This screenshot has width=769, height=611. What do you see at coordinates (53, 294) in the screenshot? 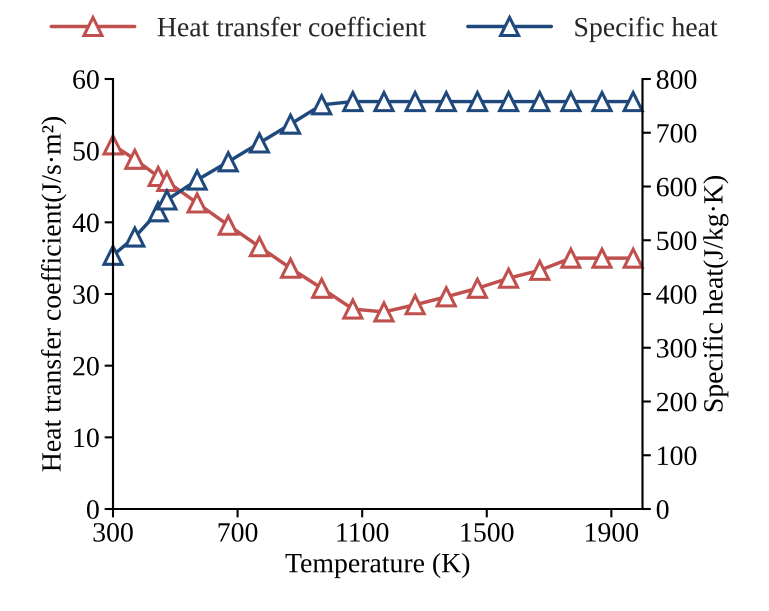
I see `y-axis-title: Heat transfer coefficient(J/s·m²)` at bounding box center [53, 294].